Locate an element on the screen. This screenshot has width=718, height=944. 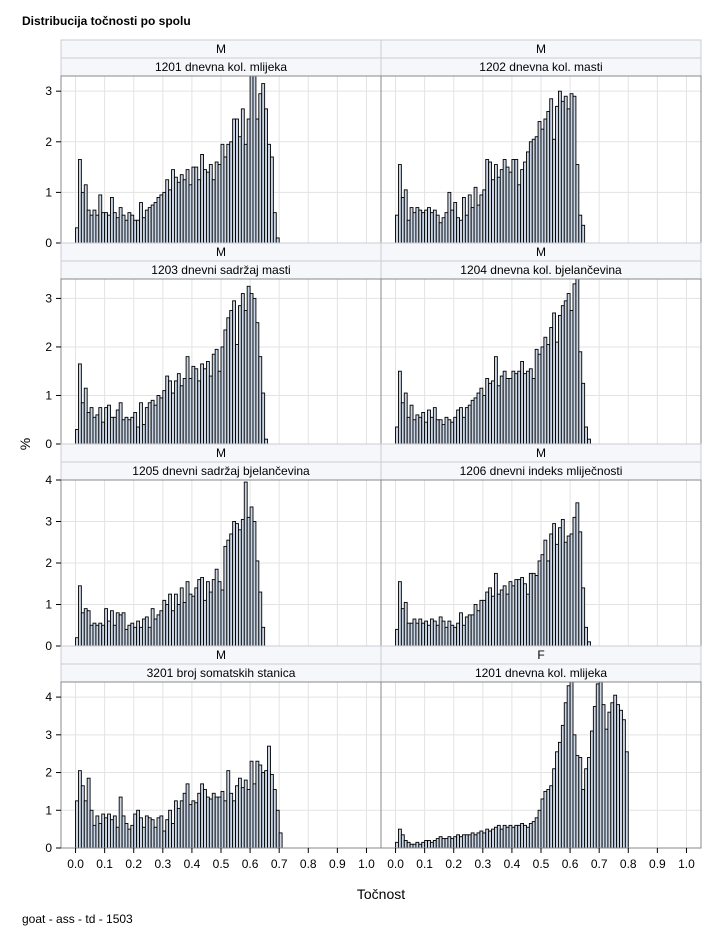
panel-subheader-label: 1204 dnevna kol. bjelančevina is located at coordinates (541, 270).